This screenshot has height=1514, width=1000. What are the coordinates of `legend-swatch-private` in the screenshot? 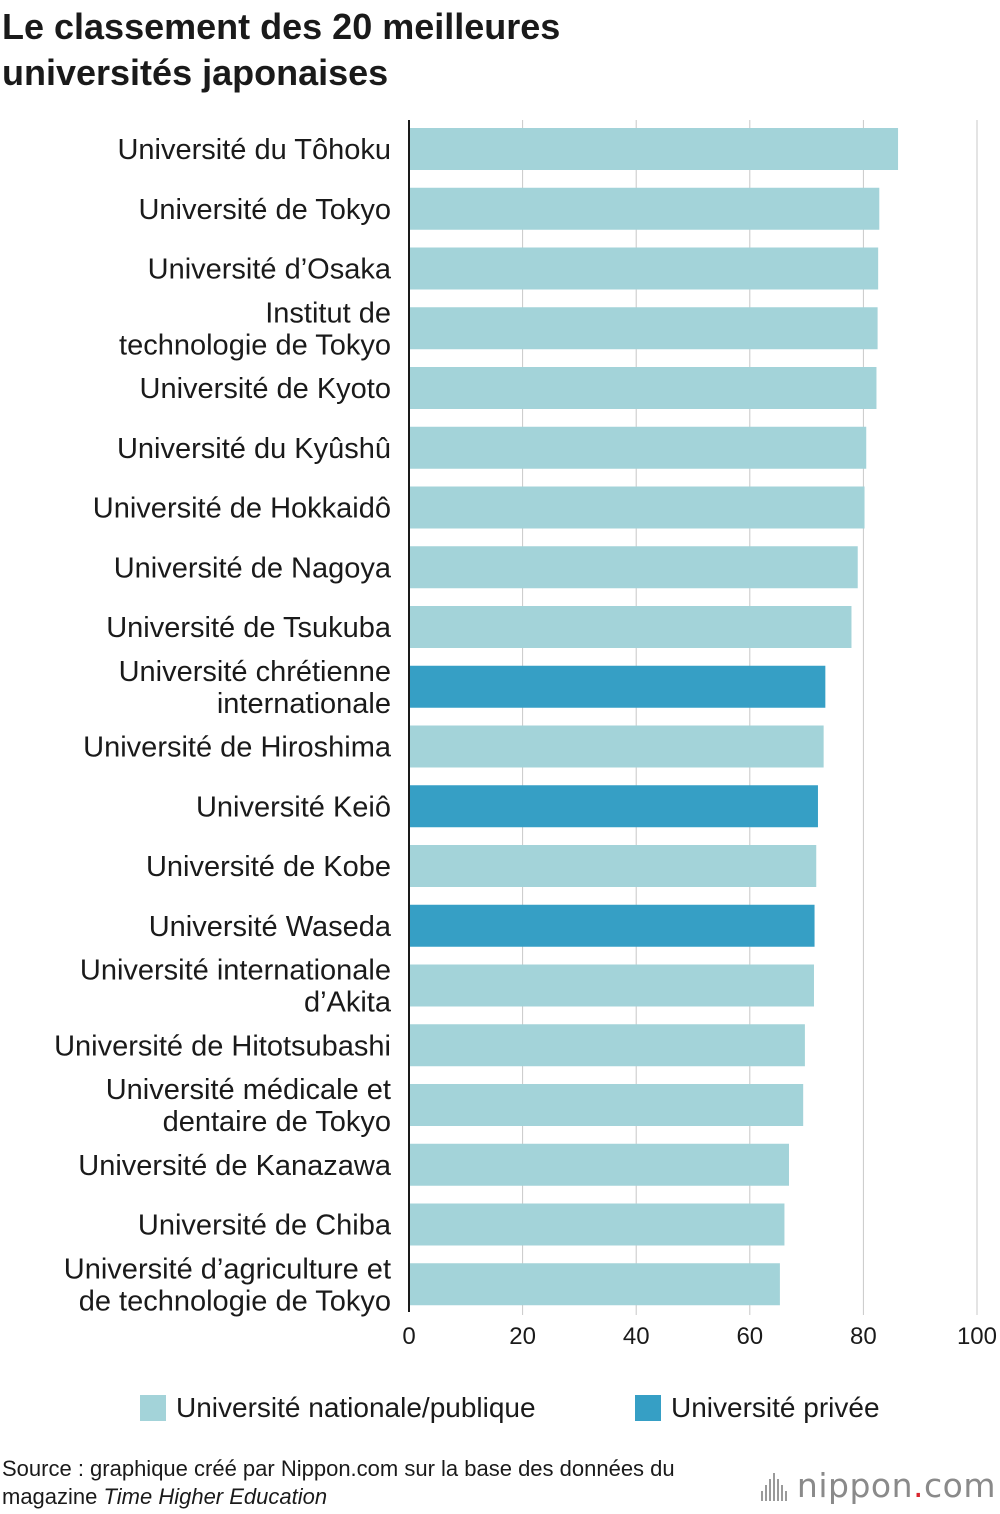 It's located at (648, 1408).